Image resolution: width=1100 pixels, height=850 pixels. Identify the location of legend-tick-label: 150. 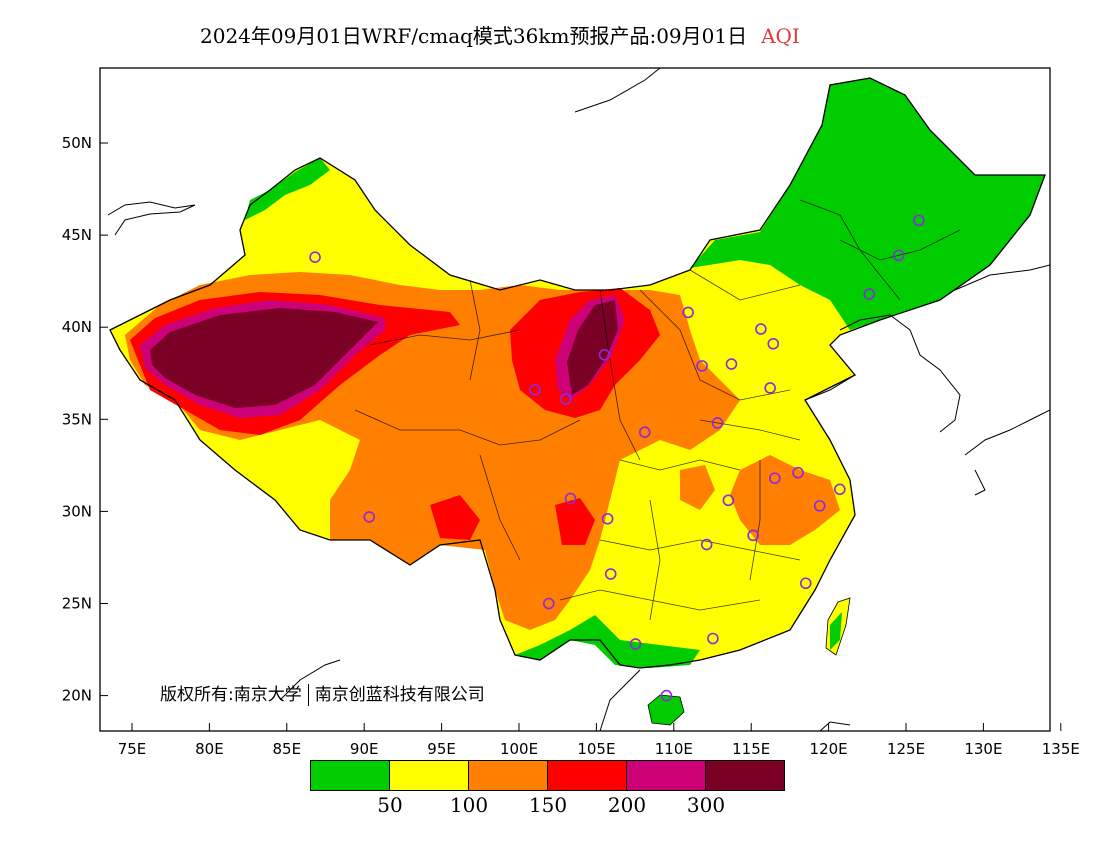
(548, 805).